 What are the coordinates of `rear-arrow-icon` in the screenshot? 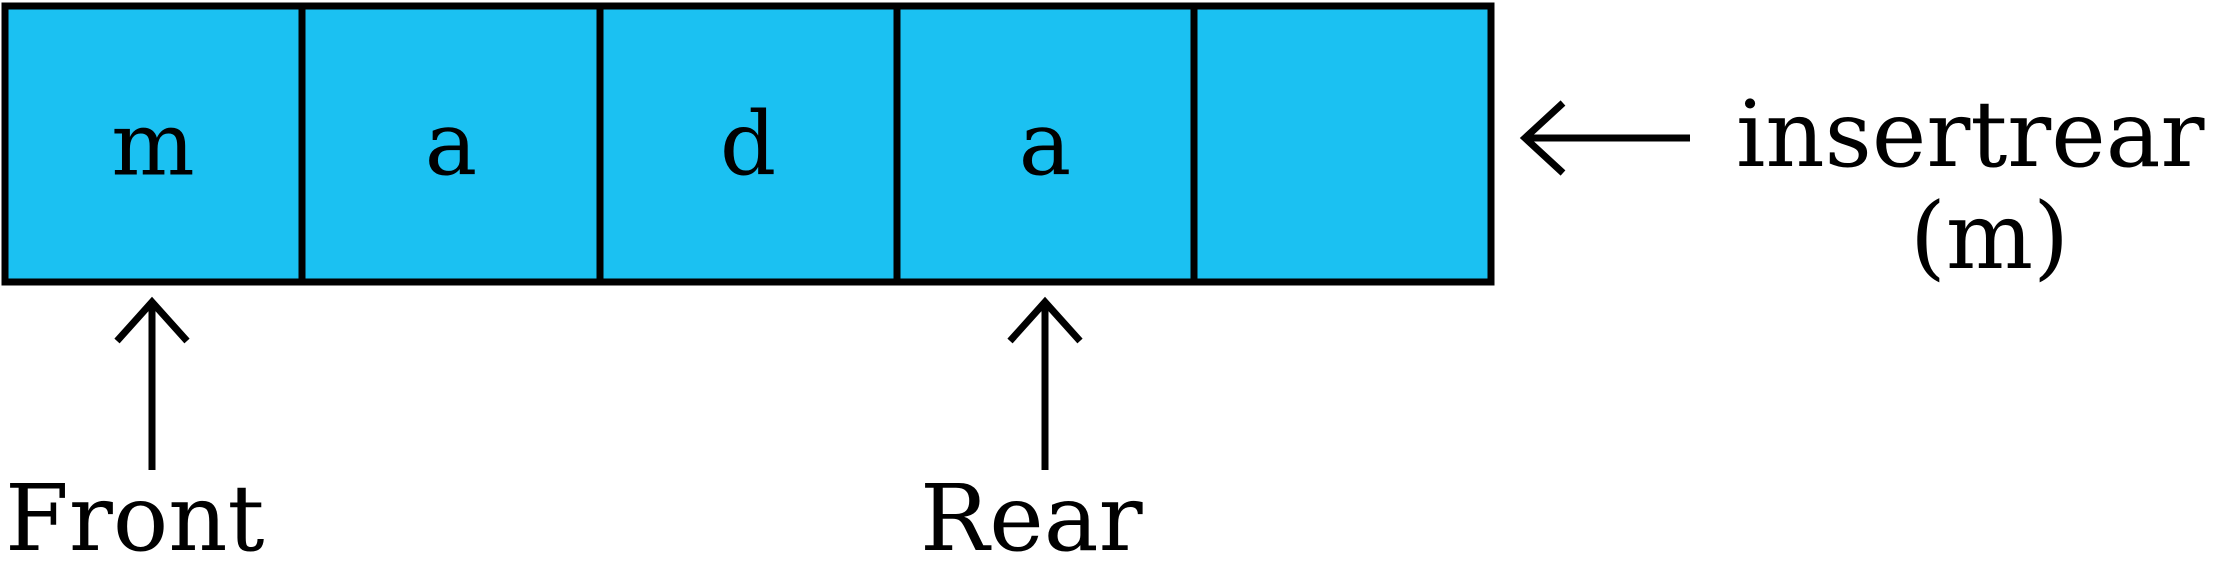 It's located at (1045, 383).